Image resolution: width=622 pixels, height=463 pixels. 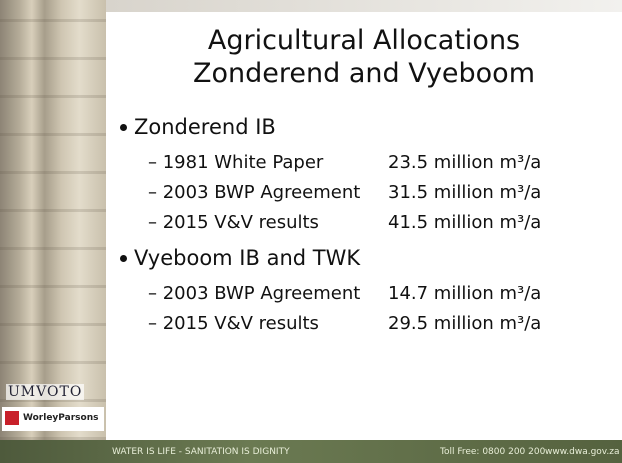 I want to click on item-value: 29.5 million m³/a, so click(x=465, y=323).